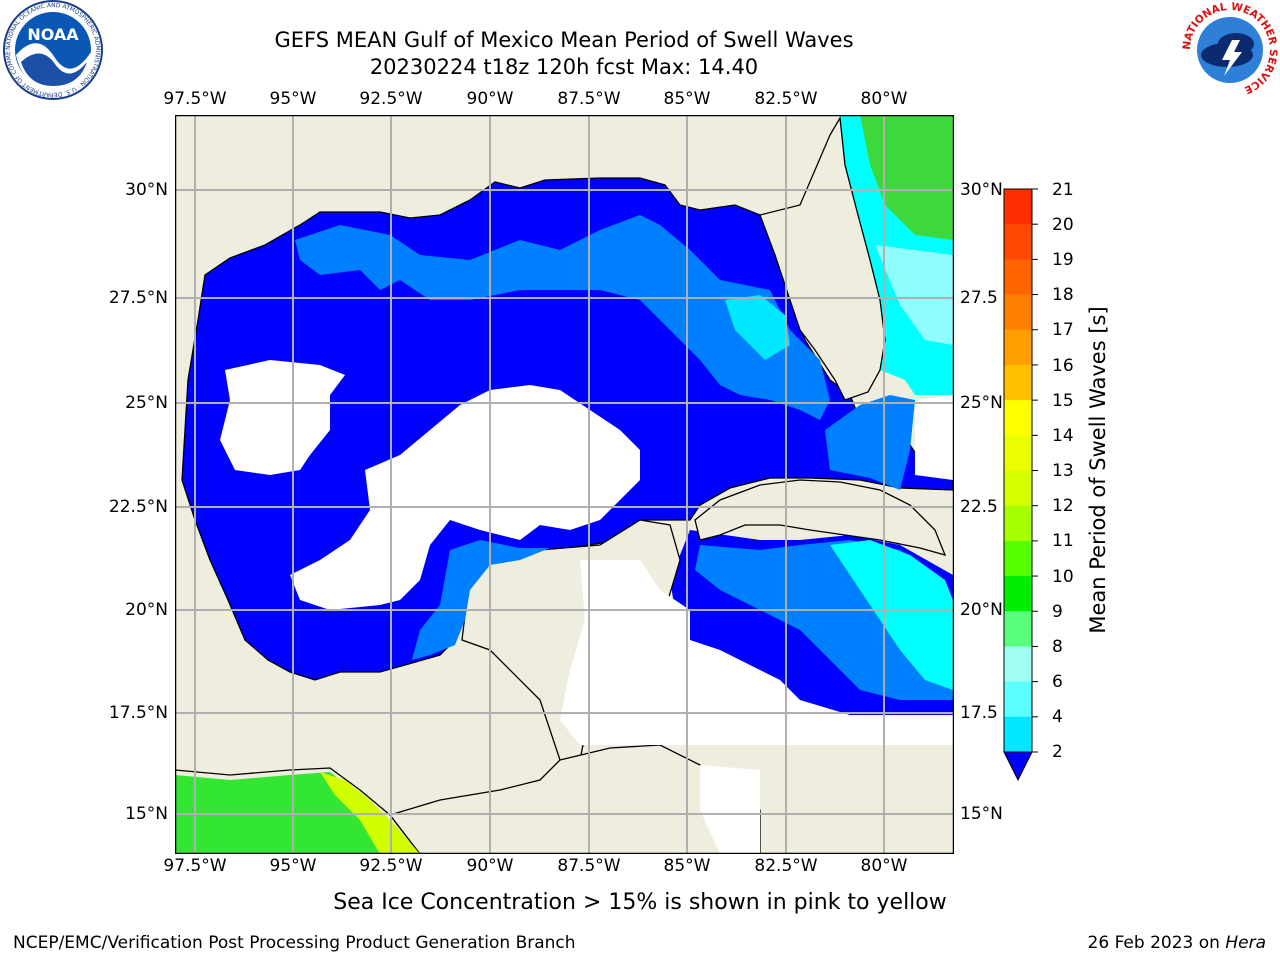 Image resolution: width=1280 pixels, height=960 pixels. I want to click on florida-land, so click(822, 258).